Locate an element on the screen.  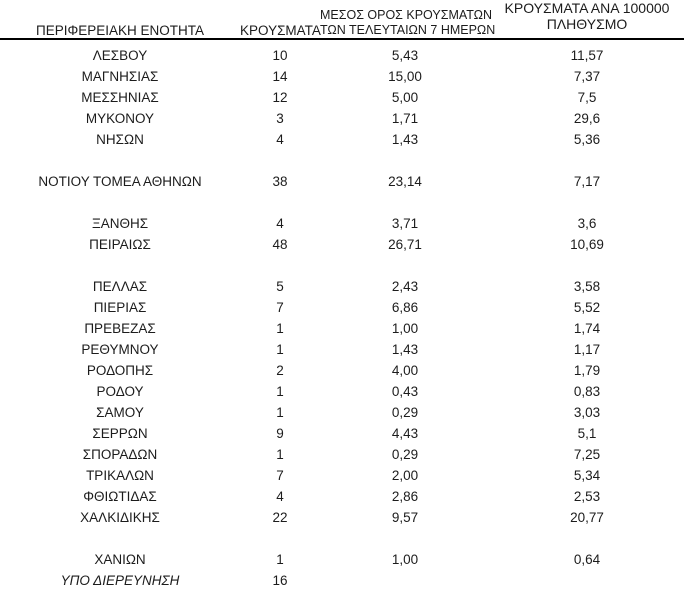
per-100k-cell: 1,79 is located at coordinates (587, 370).